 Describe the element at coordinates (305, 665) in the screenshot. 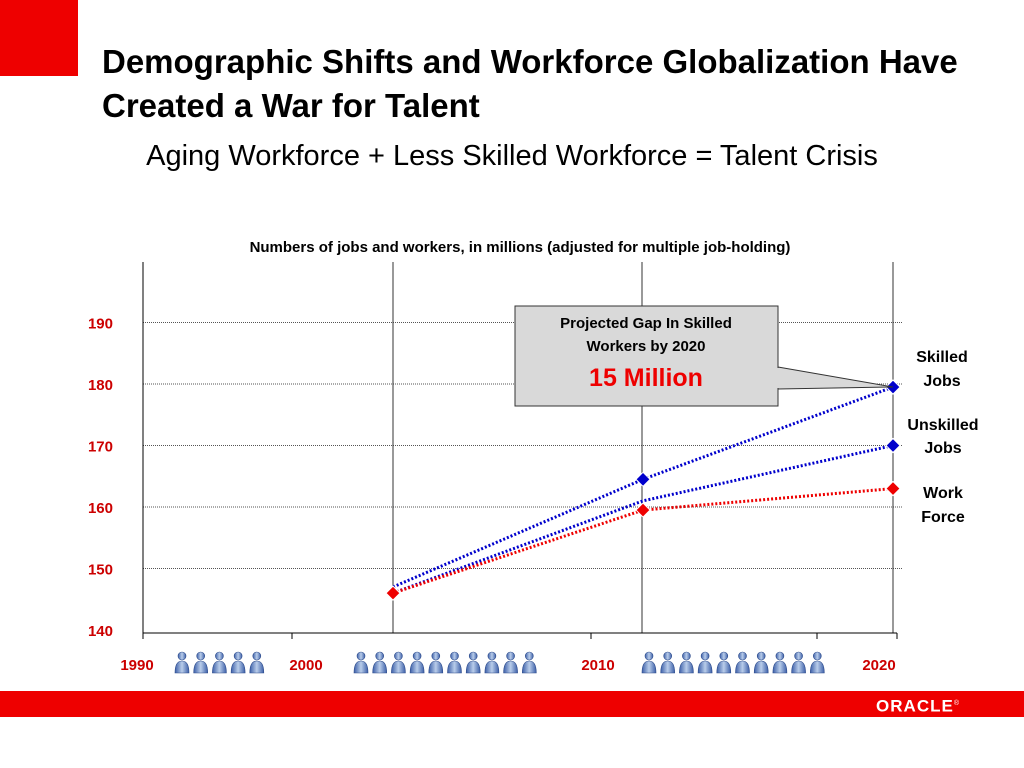

I see `x-tick-label: 2000` at that location.